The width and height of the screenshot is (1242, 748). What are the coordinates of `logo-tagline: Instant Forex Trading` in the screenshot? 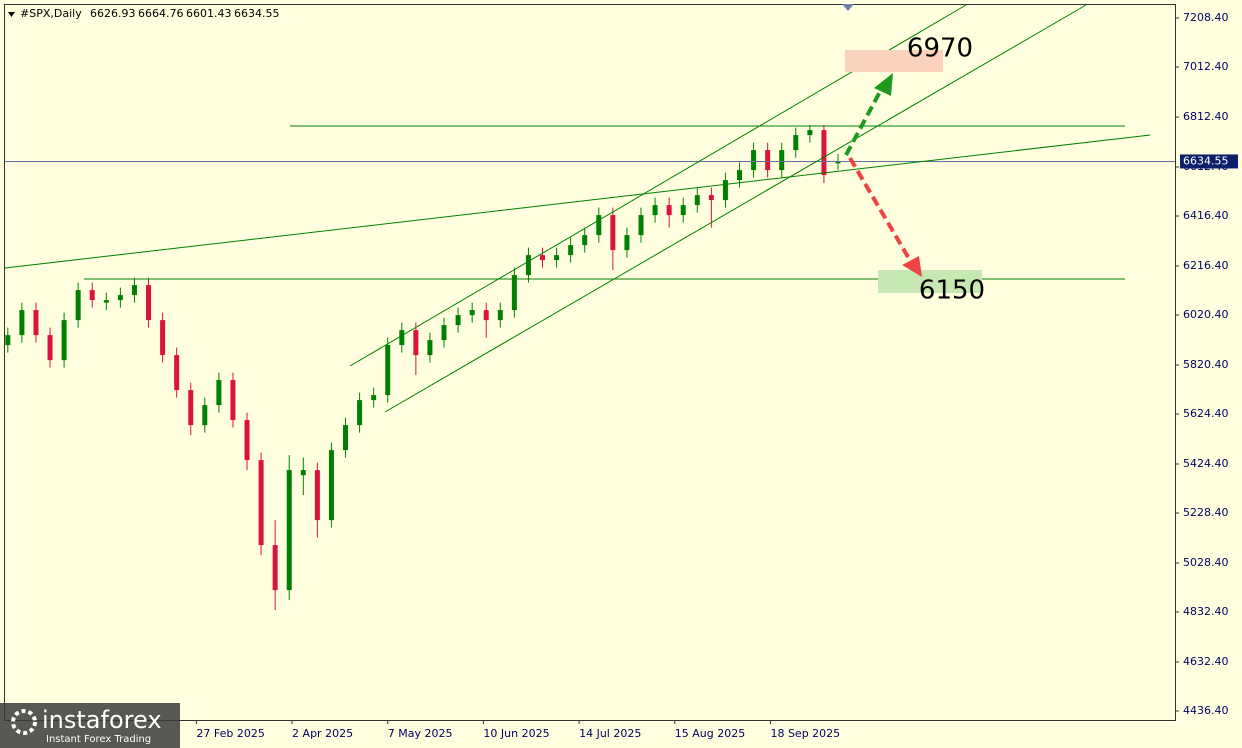 It's located at (98, 739).